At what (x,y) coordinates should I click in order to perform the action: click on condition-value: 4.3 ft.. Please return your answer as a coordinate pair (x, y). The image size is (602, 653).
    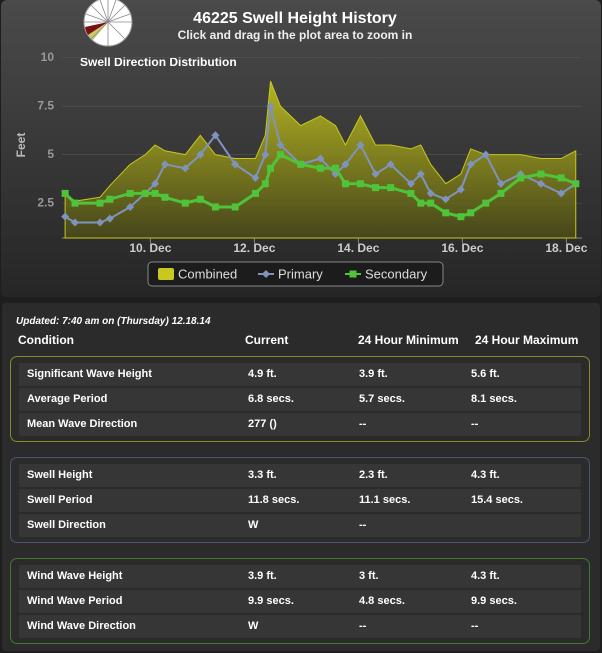
    Looking at the image, I should click on (485, 475).